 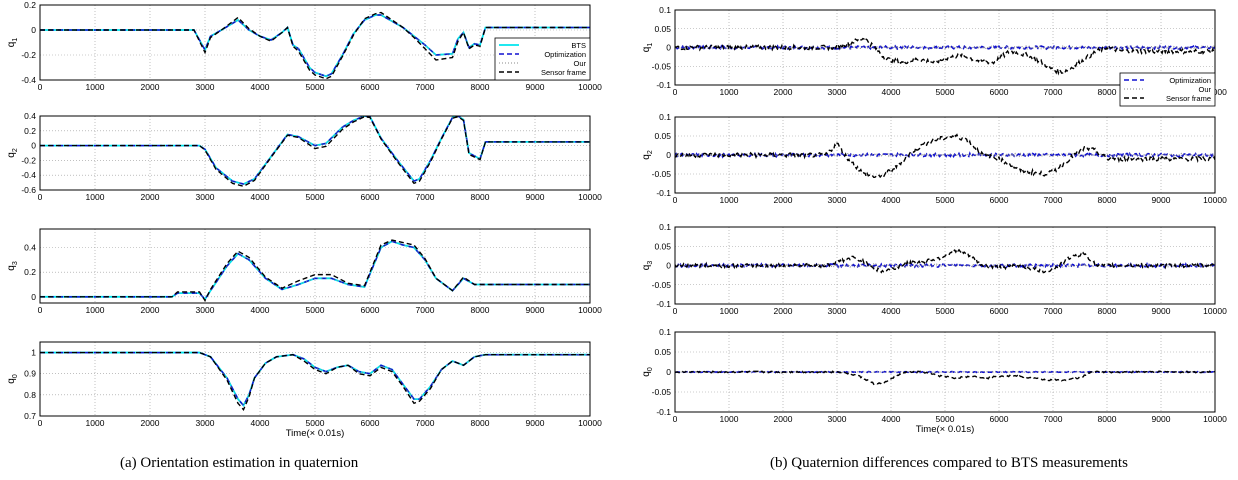 What do you see at coordinates (945, 429) in the screenshot?
I see `x-axis-label: Time(× 0.01s)` at bounding box center [945, 429].